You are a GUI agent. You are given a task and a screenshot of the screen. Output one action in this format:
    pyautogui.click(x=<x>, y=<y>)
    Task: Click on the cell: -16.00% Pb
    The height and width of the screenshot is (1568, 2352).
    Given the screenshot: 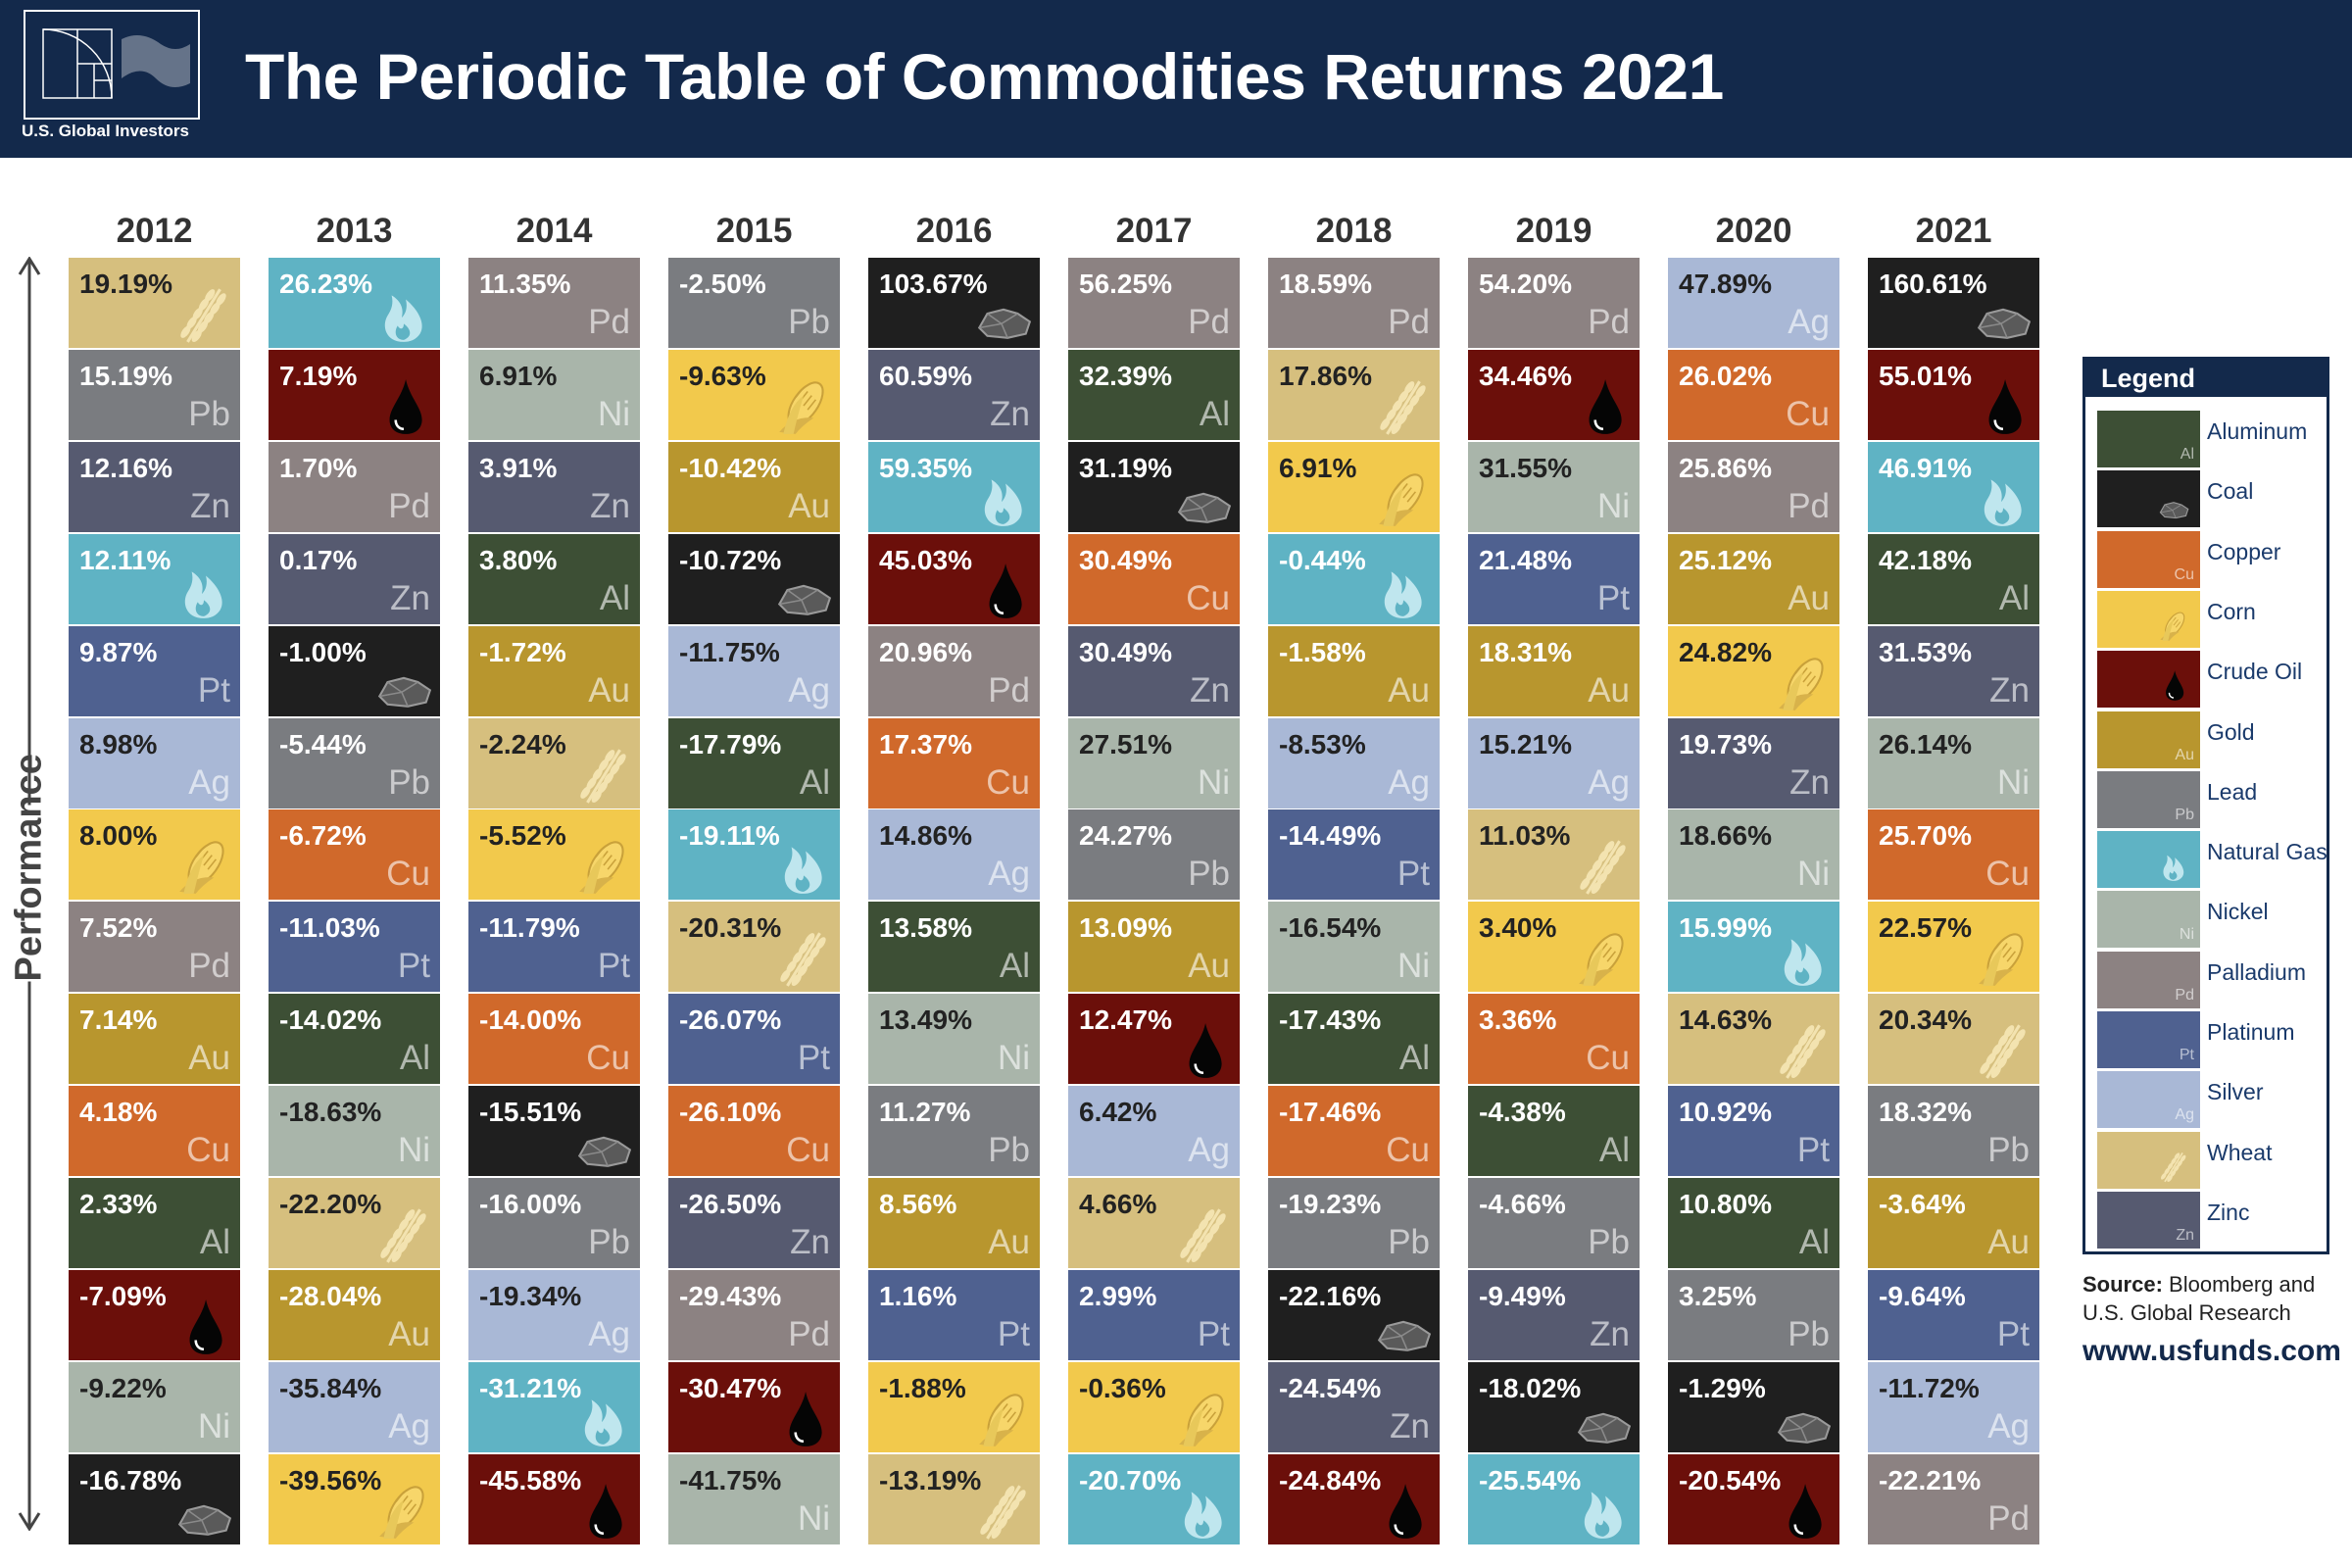 What is the action you would take?
    pyautogui.click(x=554, y=1223)
    